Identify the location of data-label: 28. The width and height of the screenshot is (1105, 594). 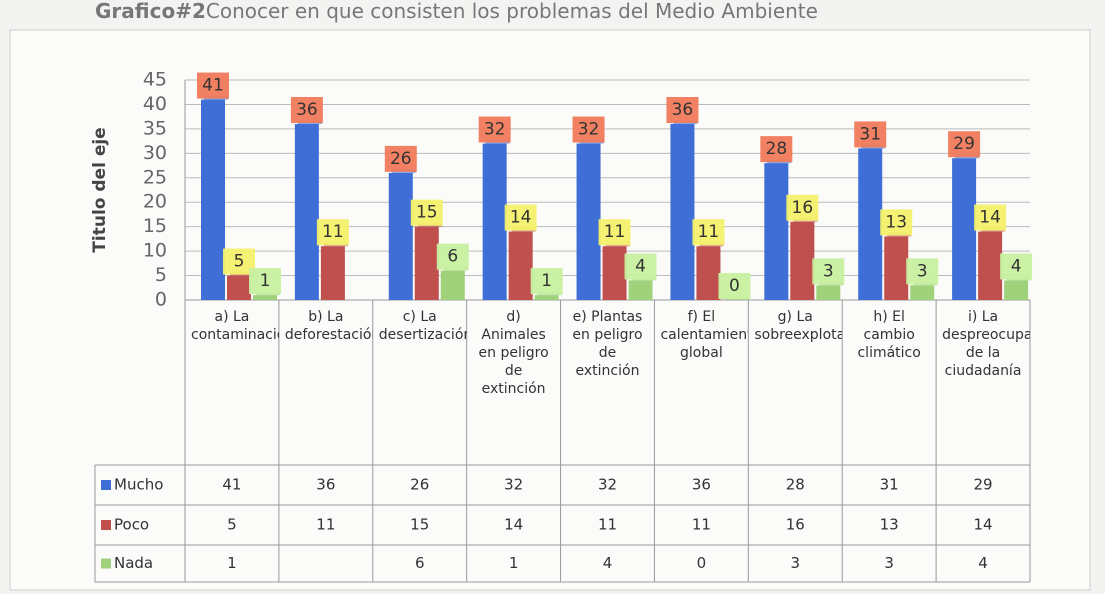
(777, 149).